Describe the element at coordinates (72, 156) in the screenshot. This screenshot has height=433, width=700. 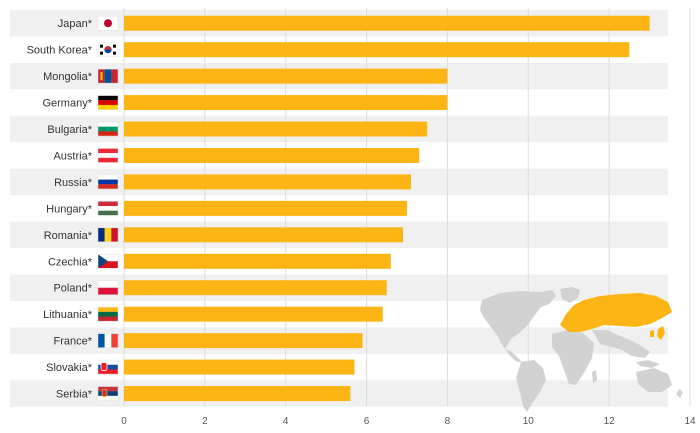
I see `category-label: Austria*` at that location.